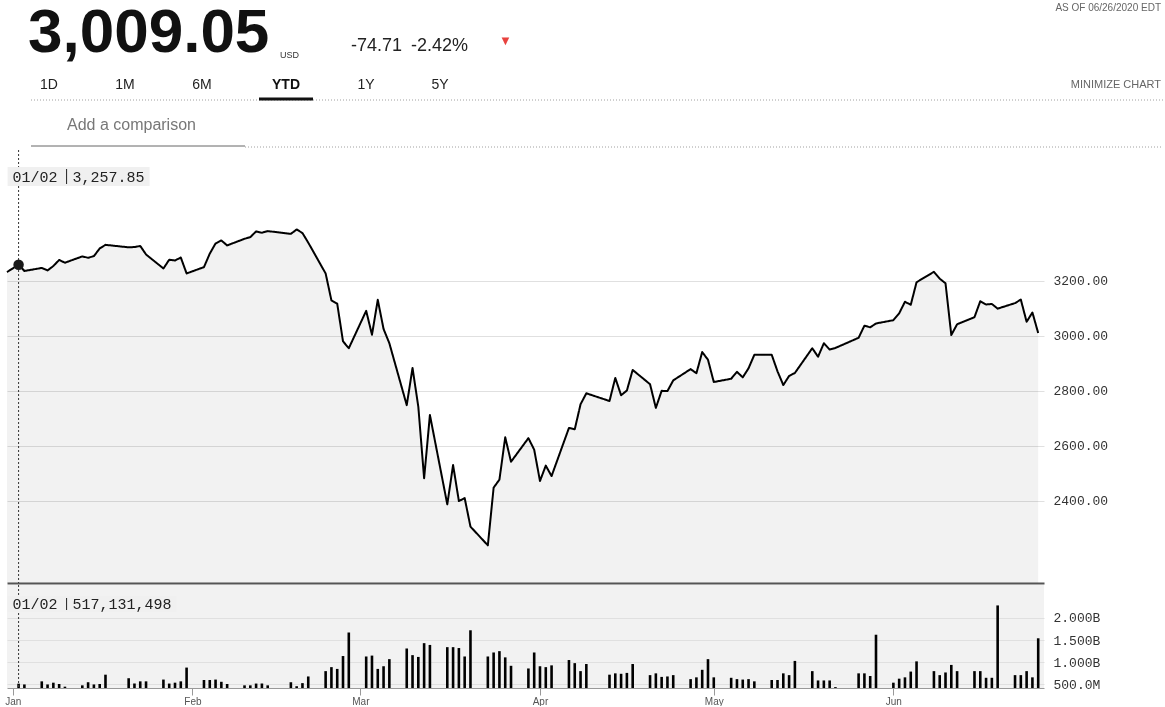  What do you see at coordinates (193, 701) in the screenshot?
I see `x-tick-label: Feb` at bounding box center [193, 701].